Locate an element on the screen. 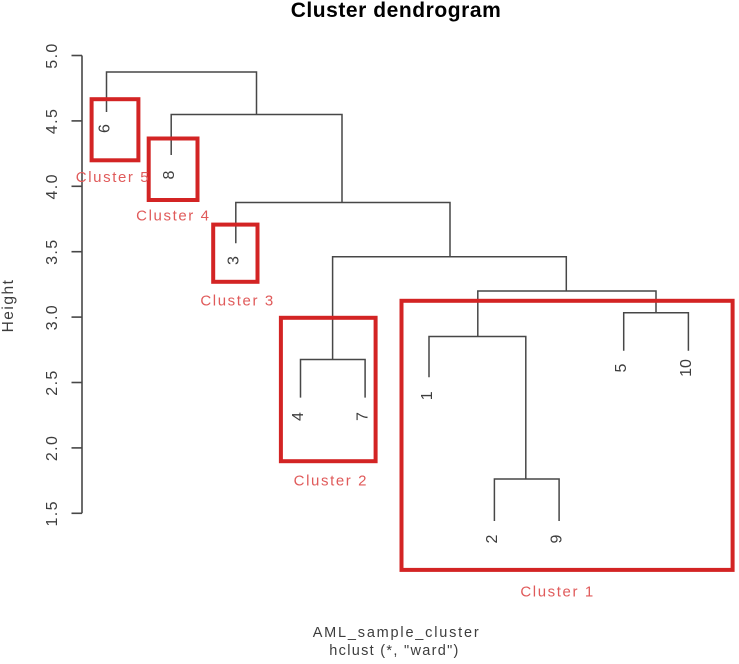  svg-text: 2.5 is located at coordinates (52, 382).